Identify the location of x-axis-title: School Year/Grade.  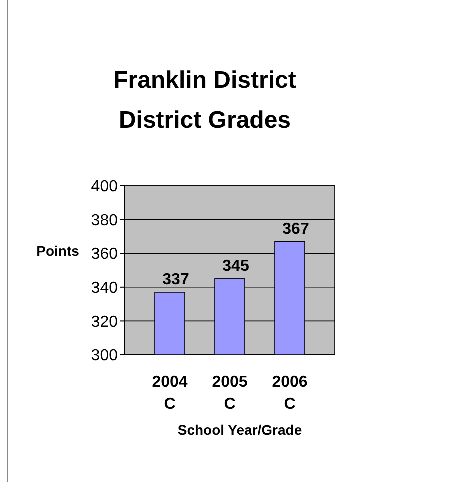
(240, 430).